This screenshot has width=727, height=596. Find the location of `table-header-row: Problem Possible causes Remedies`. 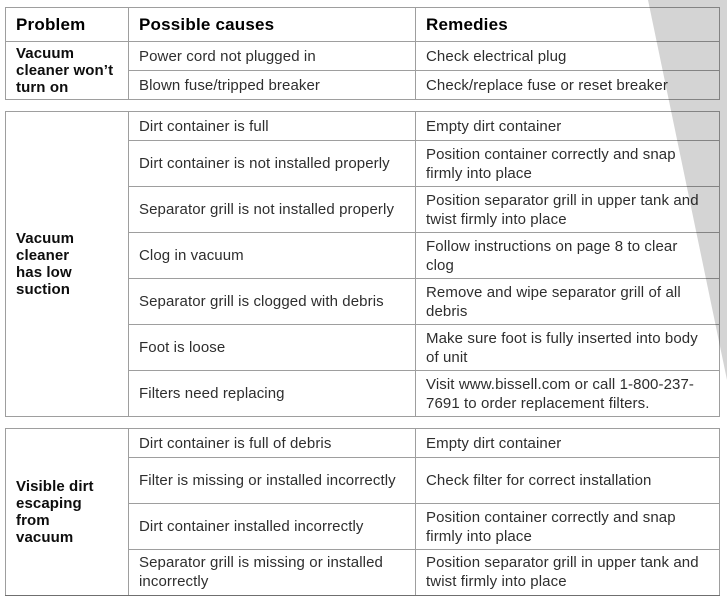

table-header-row: Problem Possible causes Remedies is located at coordinates (362, 24).